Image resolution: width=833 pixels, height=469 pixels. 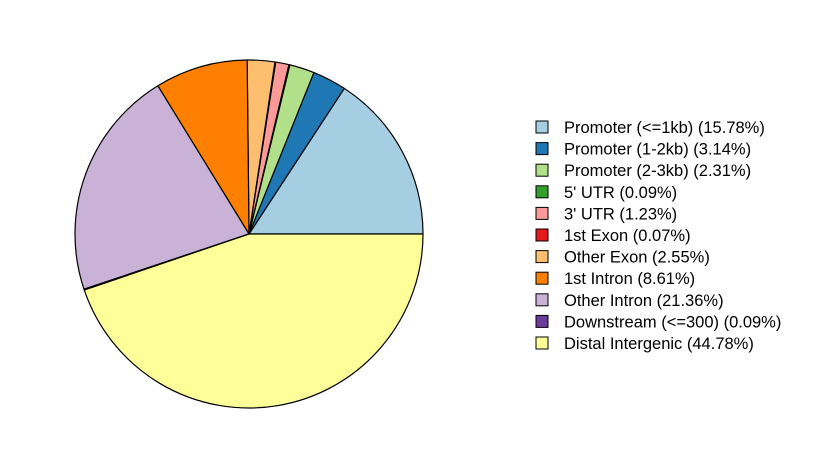 What do you see at coordinates (664, 128) in the screenshot?
I see `legend-label-0: Promoter (<=1kb) (15.78%)` at bounding box center [664, 128].